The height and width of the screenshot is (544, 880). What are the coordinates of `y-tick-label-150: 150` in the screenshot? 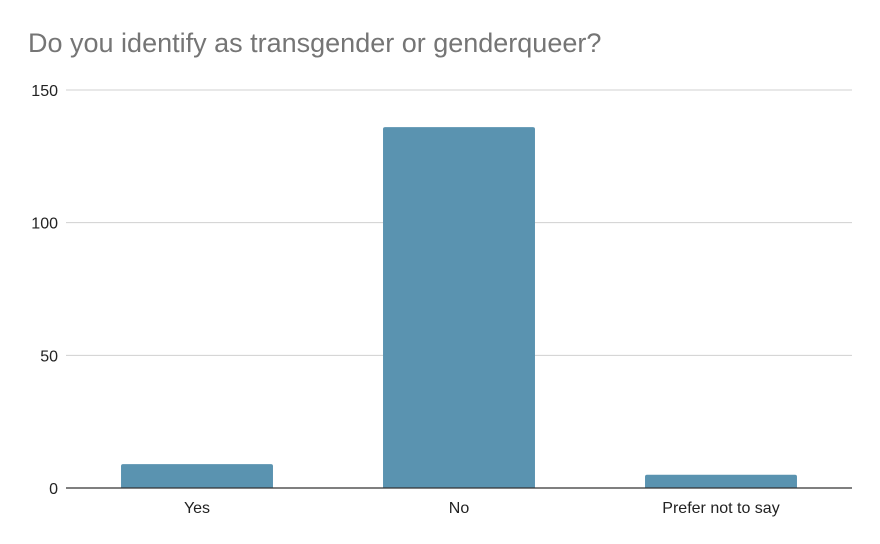 It's located at (44, 91).